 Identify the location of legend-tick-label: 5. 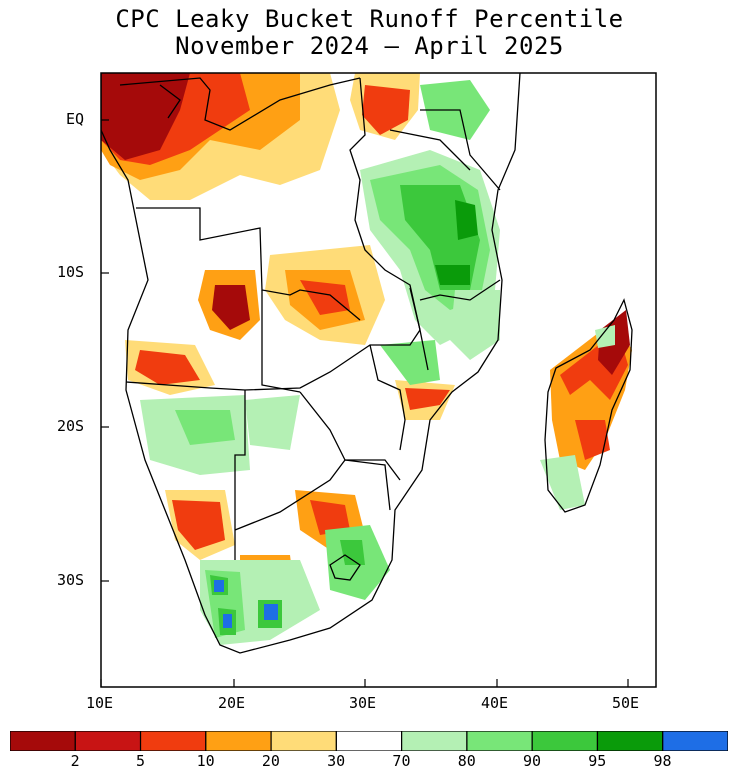
(140, 761).